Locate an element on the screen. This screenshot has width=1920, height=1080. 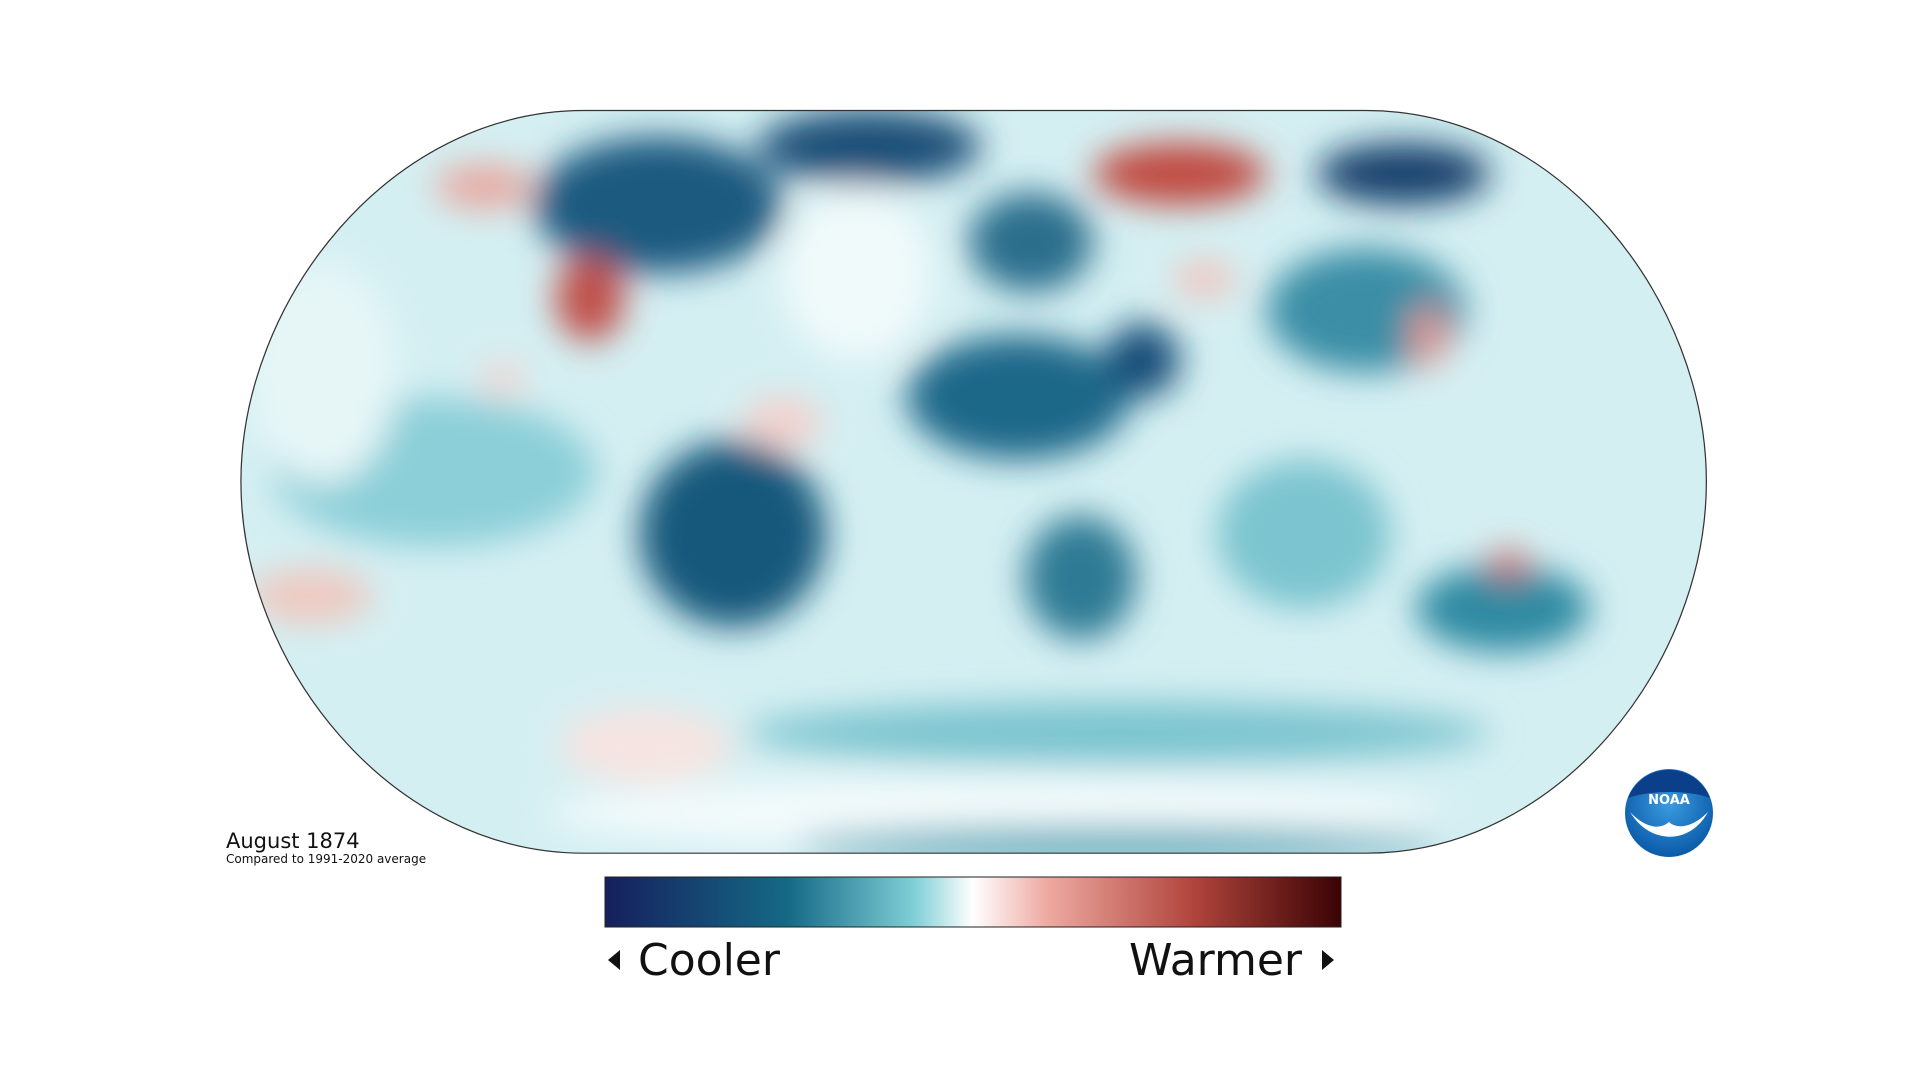
cooler-label: Cooler is located at coordinates (709, 960).